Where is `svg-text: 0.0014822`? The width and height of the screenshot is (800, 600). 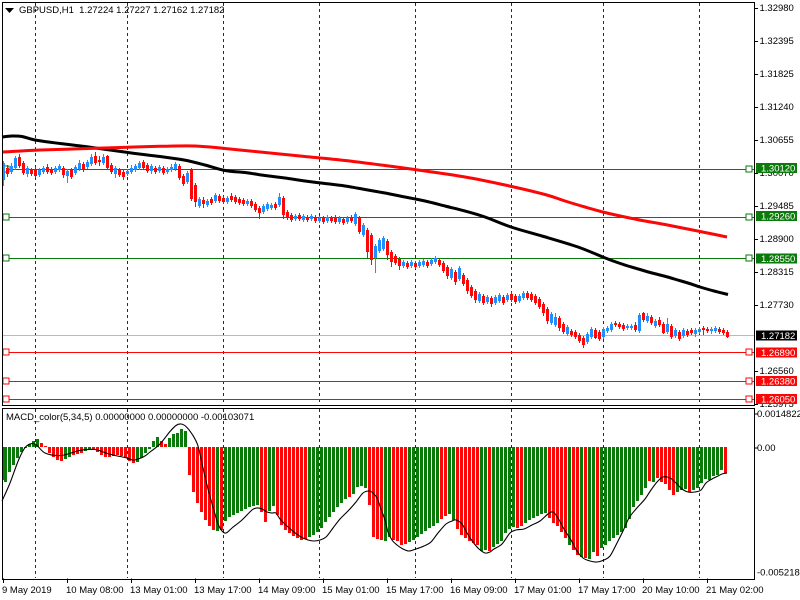
svg-text: 0.0014822 is located at coordinates (778, 414).